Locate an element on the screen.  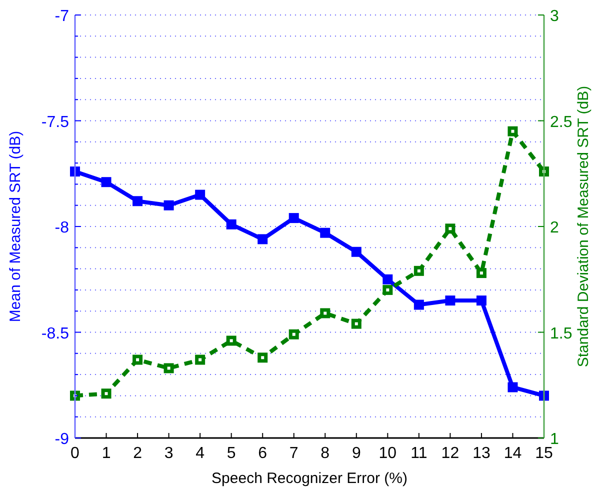
y2-tick-label: 3 is located at coordinates (554, 16).